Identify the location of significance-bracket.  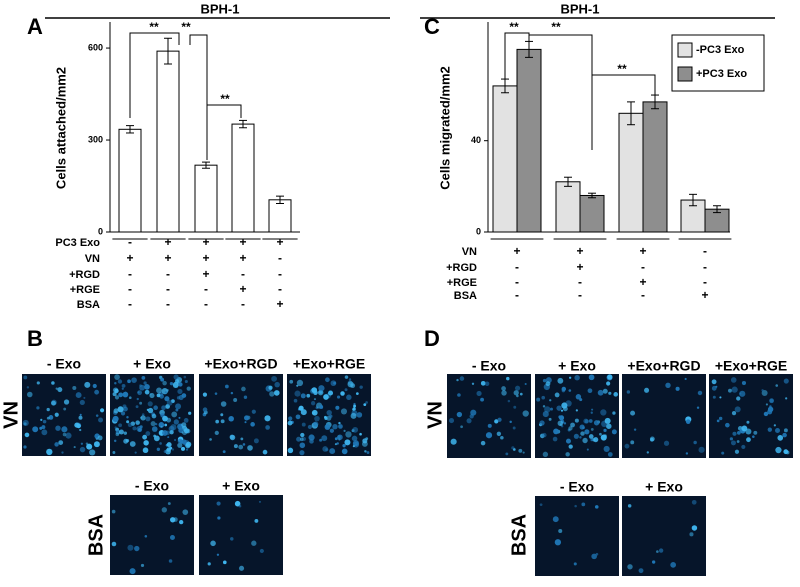
(198, 97).